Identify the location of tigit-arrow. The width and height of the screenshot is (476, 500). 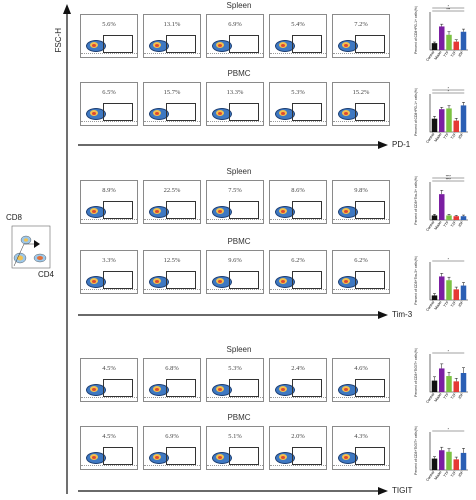
(233, 491).